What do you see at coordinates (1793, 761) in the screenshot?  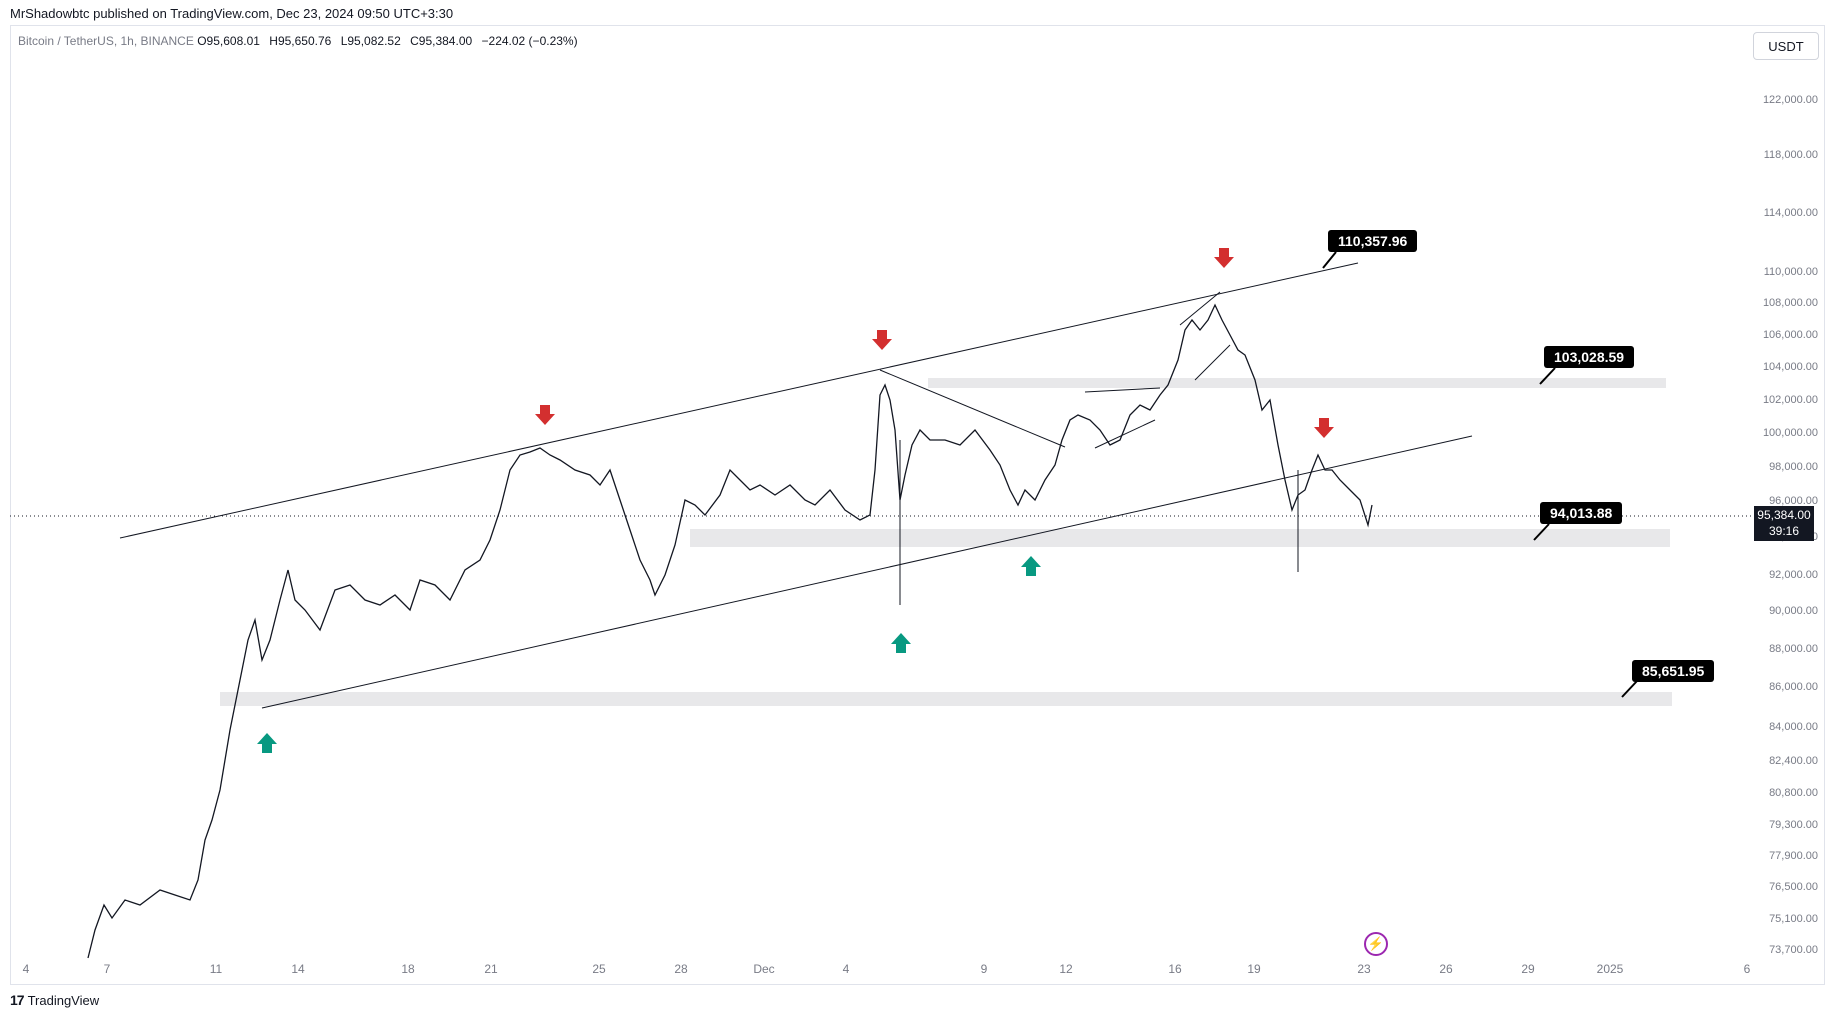 I see `price-tick: 82,400.00` at bounding box center [1793, 761].